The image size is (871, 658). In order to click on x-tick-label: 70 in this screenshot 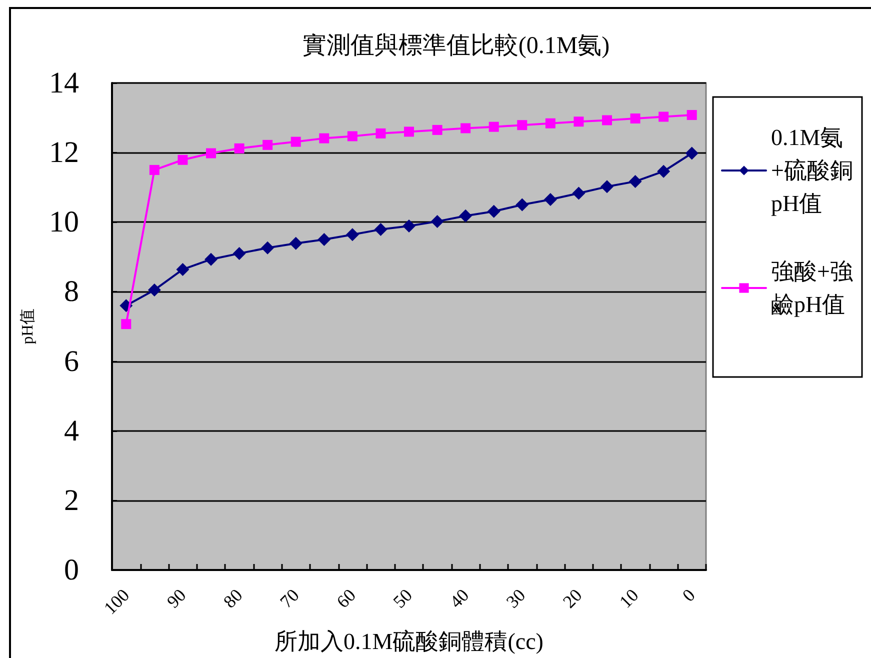, I will do `click(289, 598)`.